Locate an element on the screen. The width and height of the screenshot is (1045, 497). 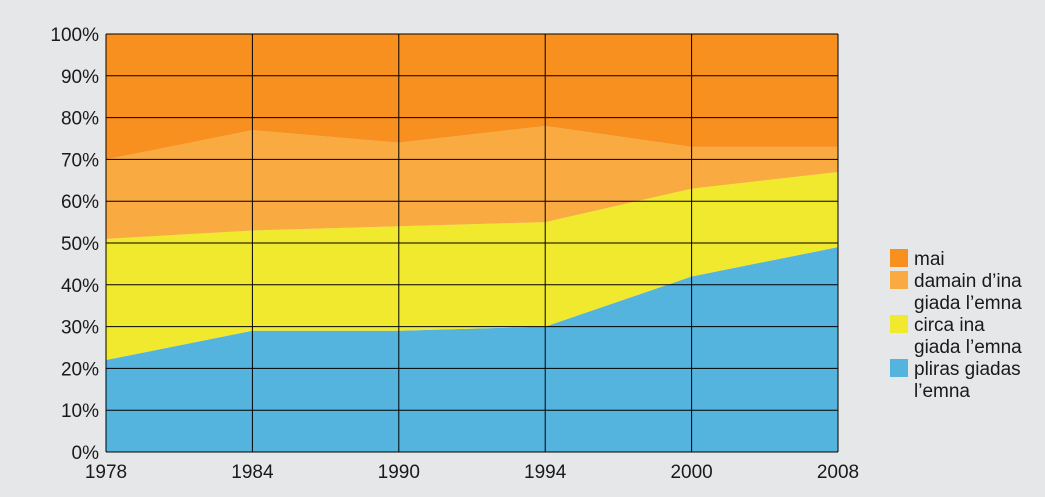
legend-label: damain d’ina is located at coordinates (968, 281).